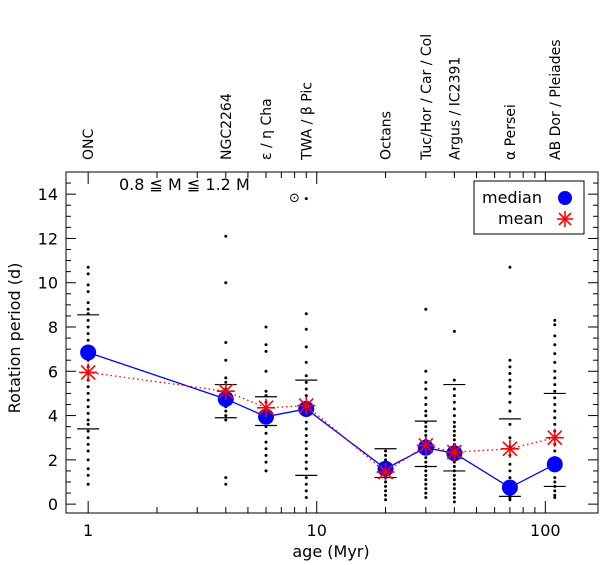 The image size is (600, 565). Describe the element at coordinates (53, 327) in the screenshot. I see `y-tick-label: 8` at that location.